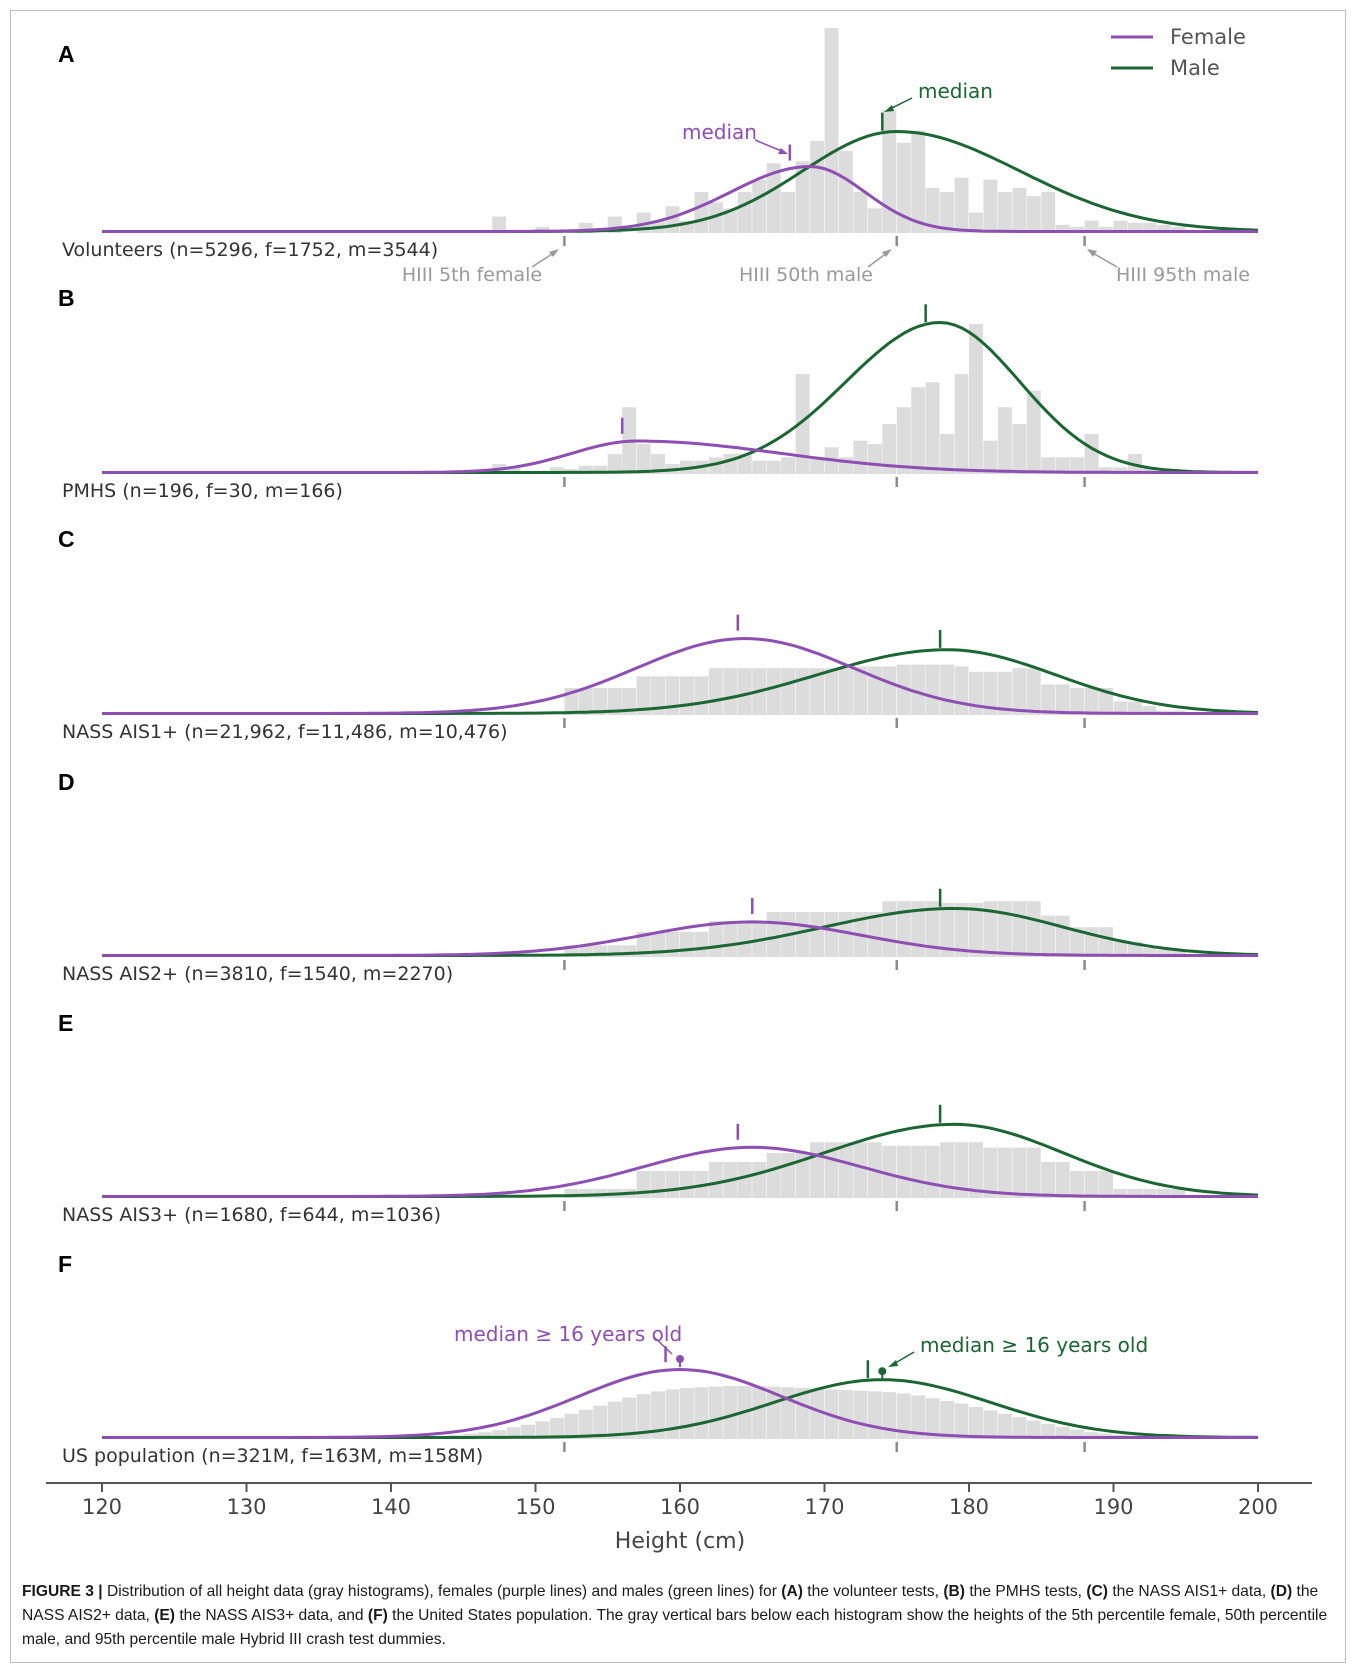  Describe the element at coordinates (806, 275) in the screenshot. I see `dummy-label: HIII 50th male` at that location.